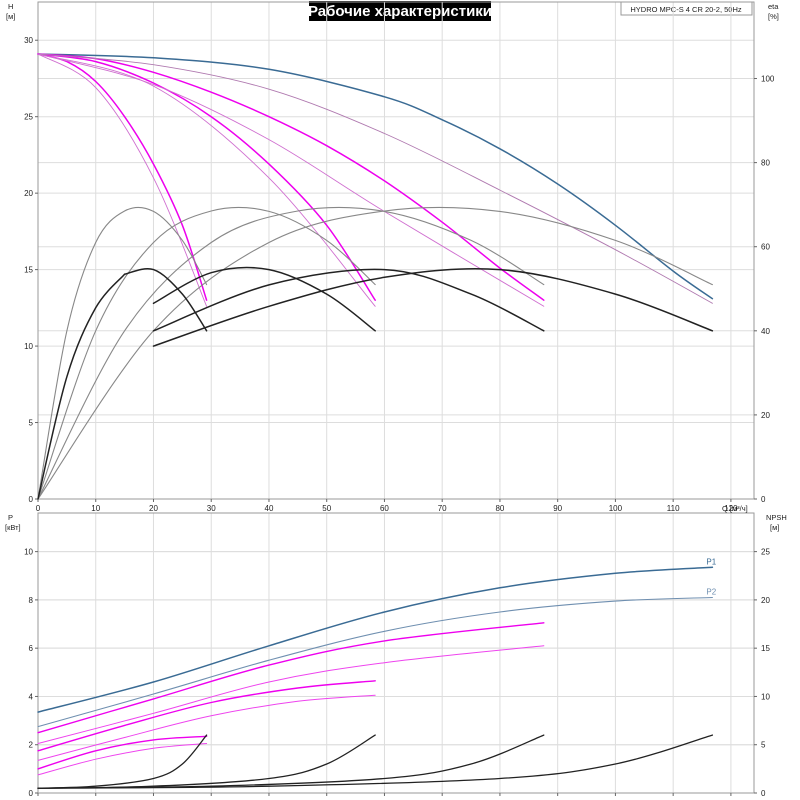 The height and width of the screenshot is (800, 800). Describe the element at coordinates (31, 745) in the screenshot. I see `bottom-left-tick-label: 2` at that location.